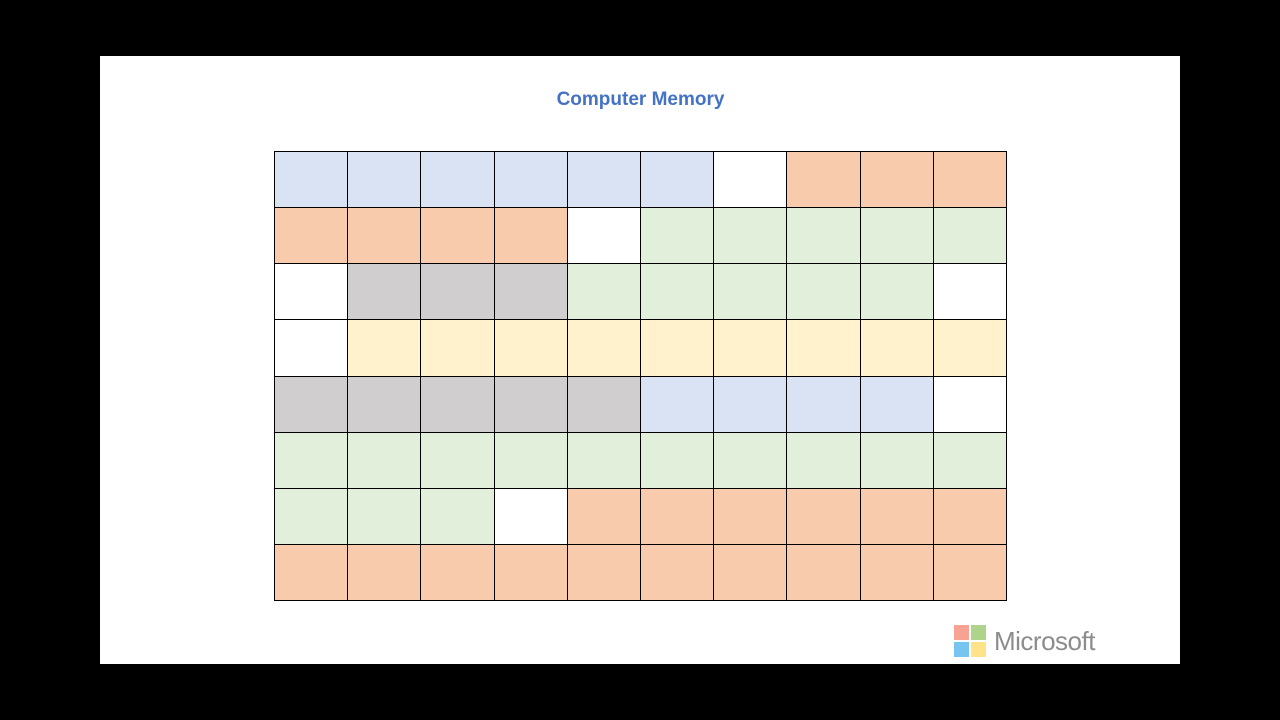  What do you see at coordinates (970, 641) in the screenshot?
I see `windows-logo-icon` at bounding box center [970, 641].